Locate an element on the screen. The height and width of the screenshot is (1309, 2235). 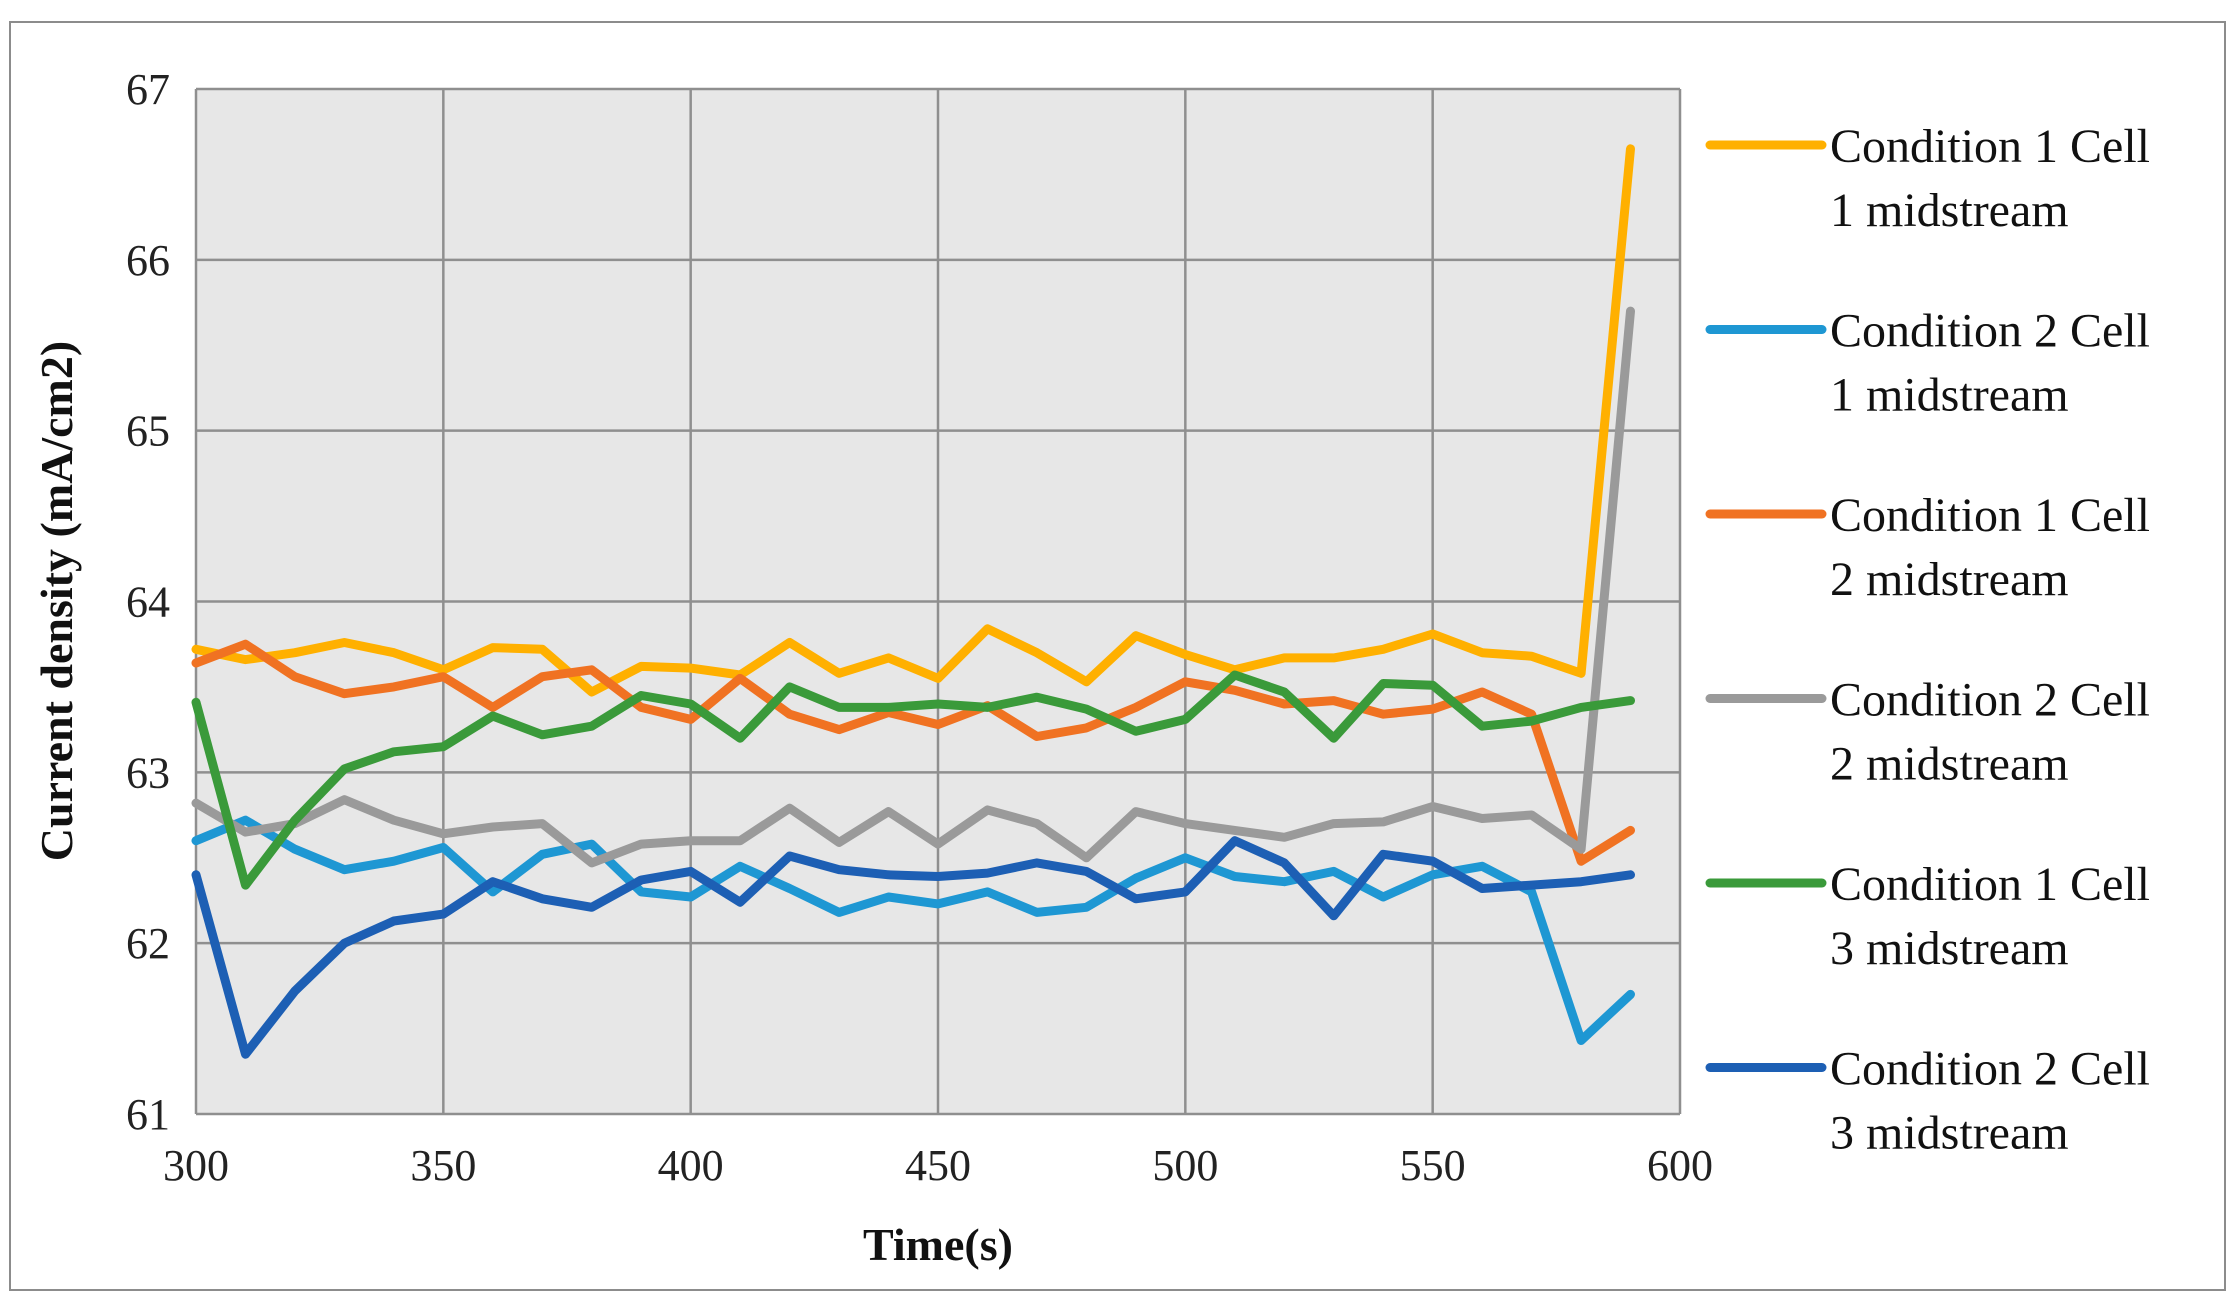
legend-item-5: Condition 1 Cell 3 midstream is located at coordinates (1927, 916).